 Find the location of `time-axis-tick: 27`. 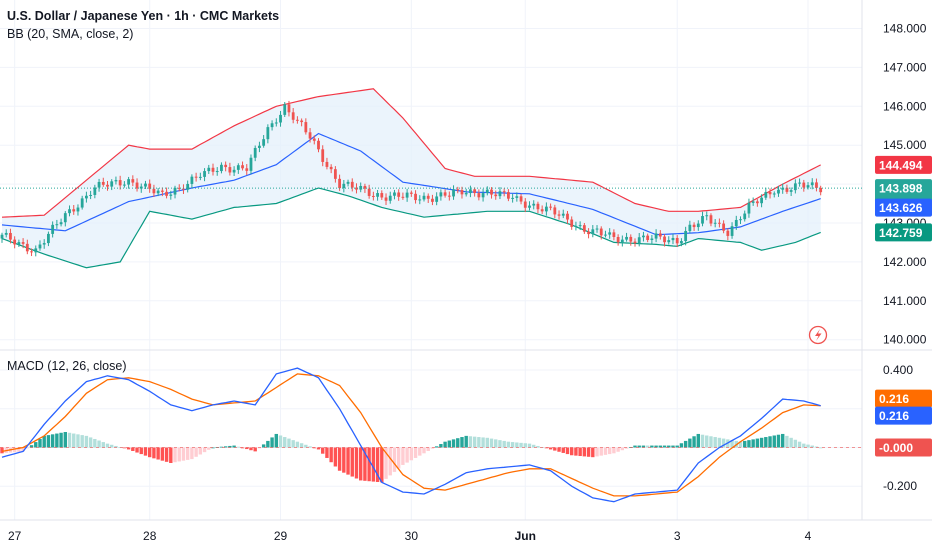

time-axis-tick: 27 is located at coordinates (15, 536).